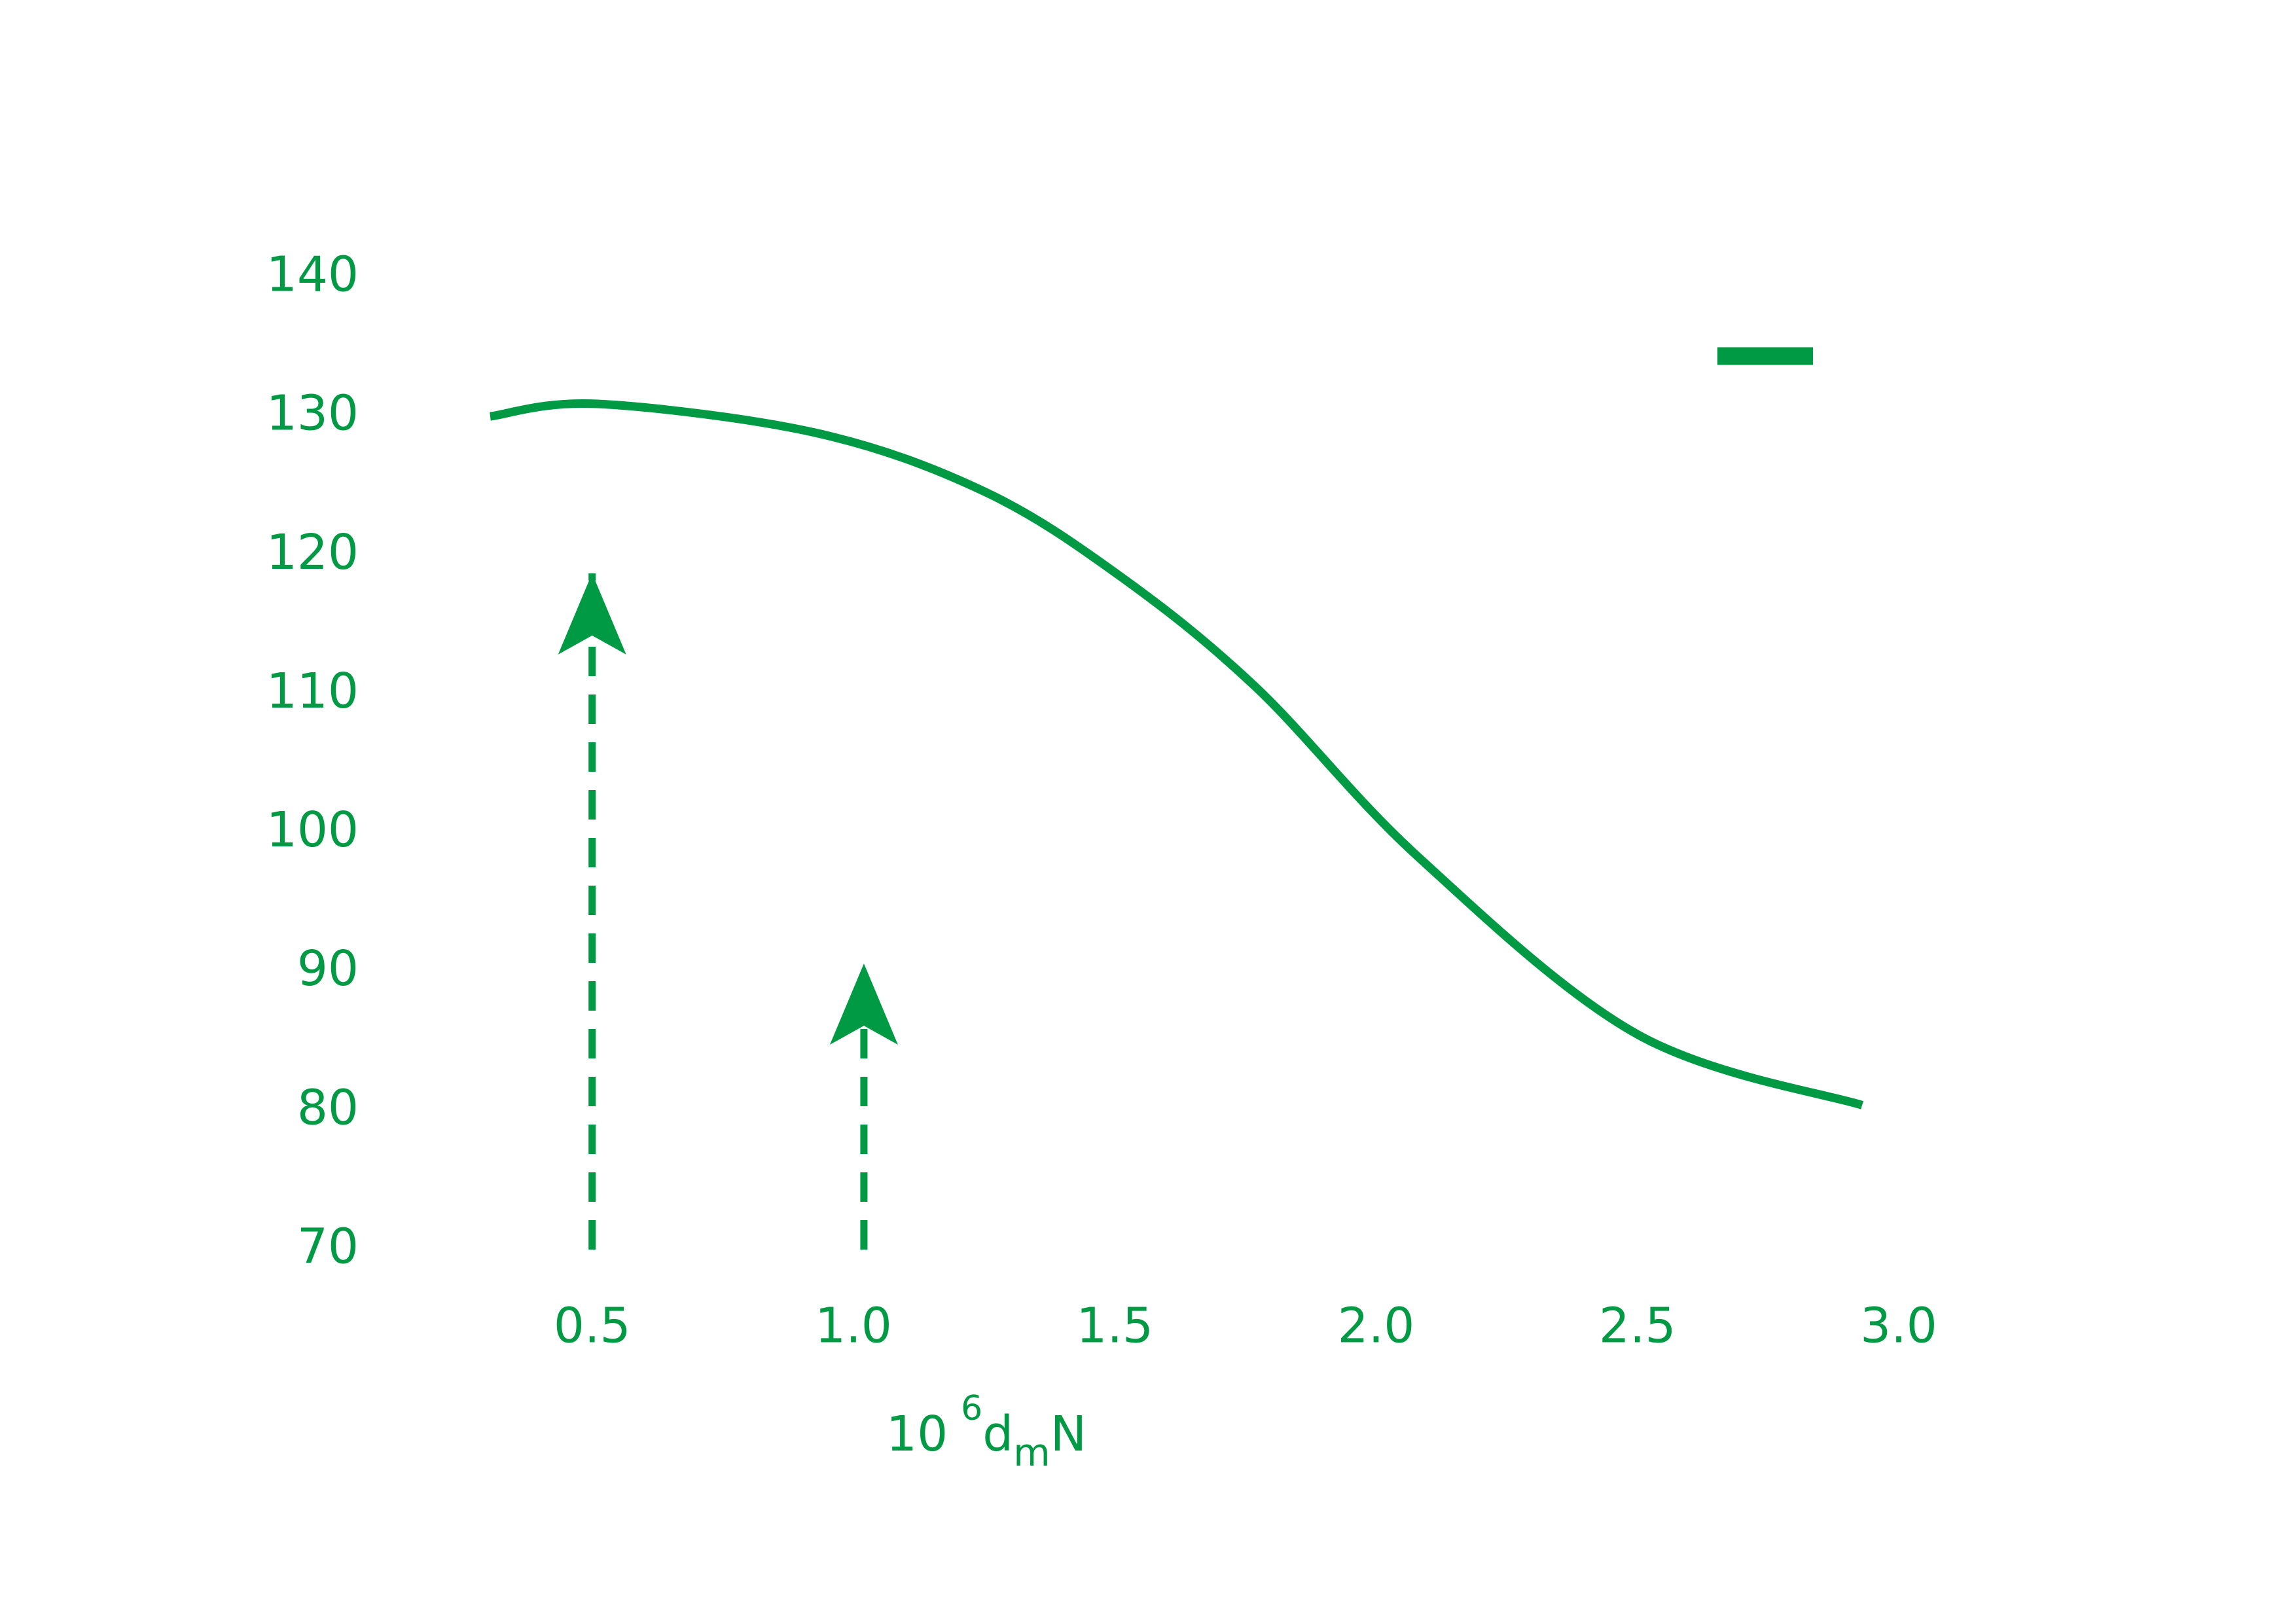 This screenshot has height=1624, width=2296. What do you see at coordinates (1898, 1326) in the screenshot?
I see `x-tick-label: 3.0` at bounding box center [1898, 1326].